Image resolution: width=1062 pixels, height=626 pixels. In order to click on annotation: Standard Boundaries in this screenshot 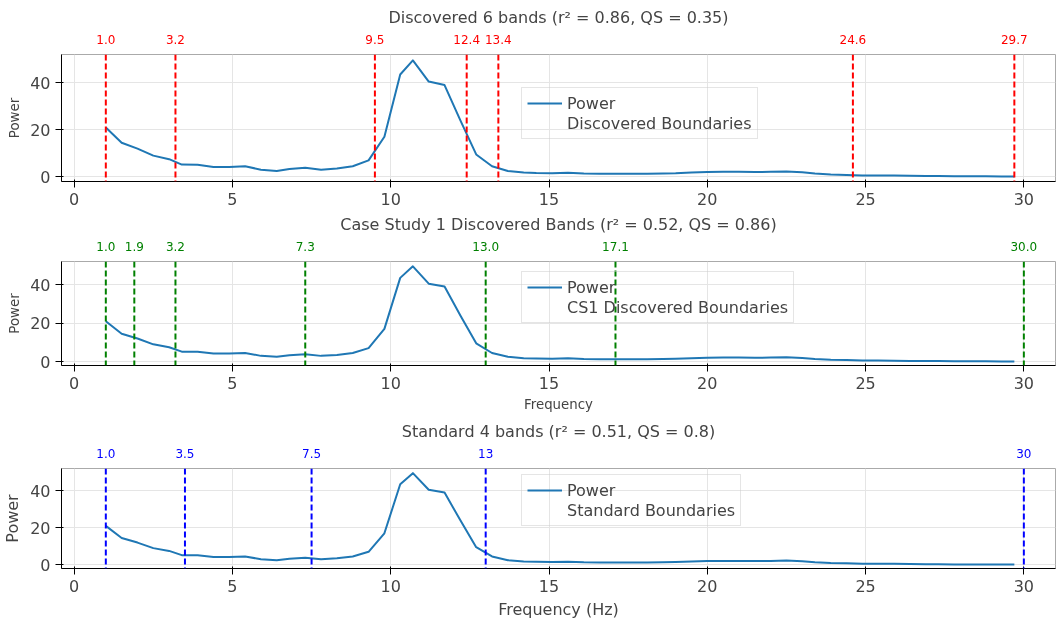, I will do `click(651, 510)`.